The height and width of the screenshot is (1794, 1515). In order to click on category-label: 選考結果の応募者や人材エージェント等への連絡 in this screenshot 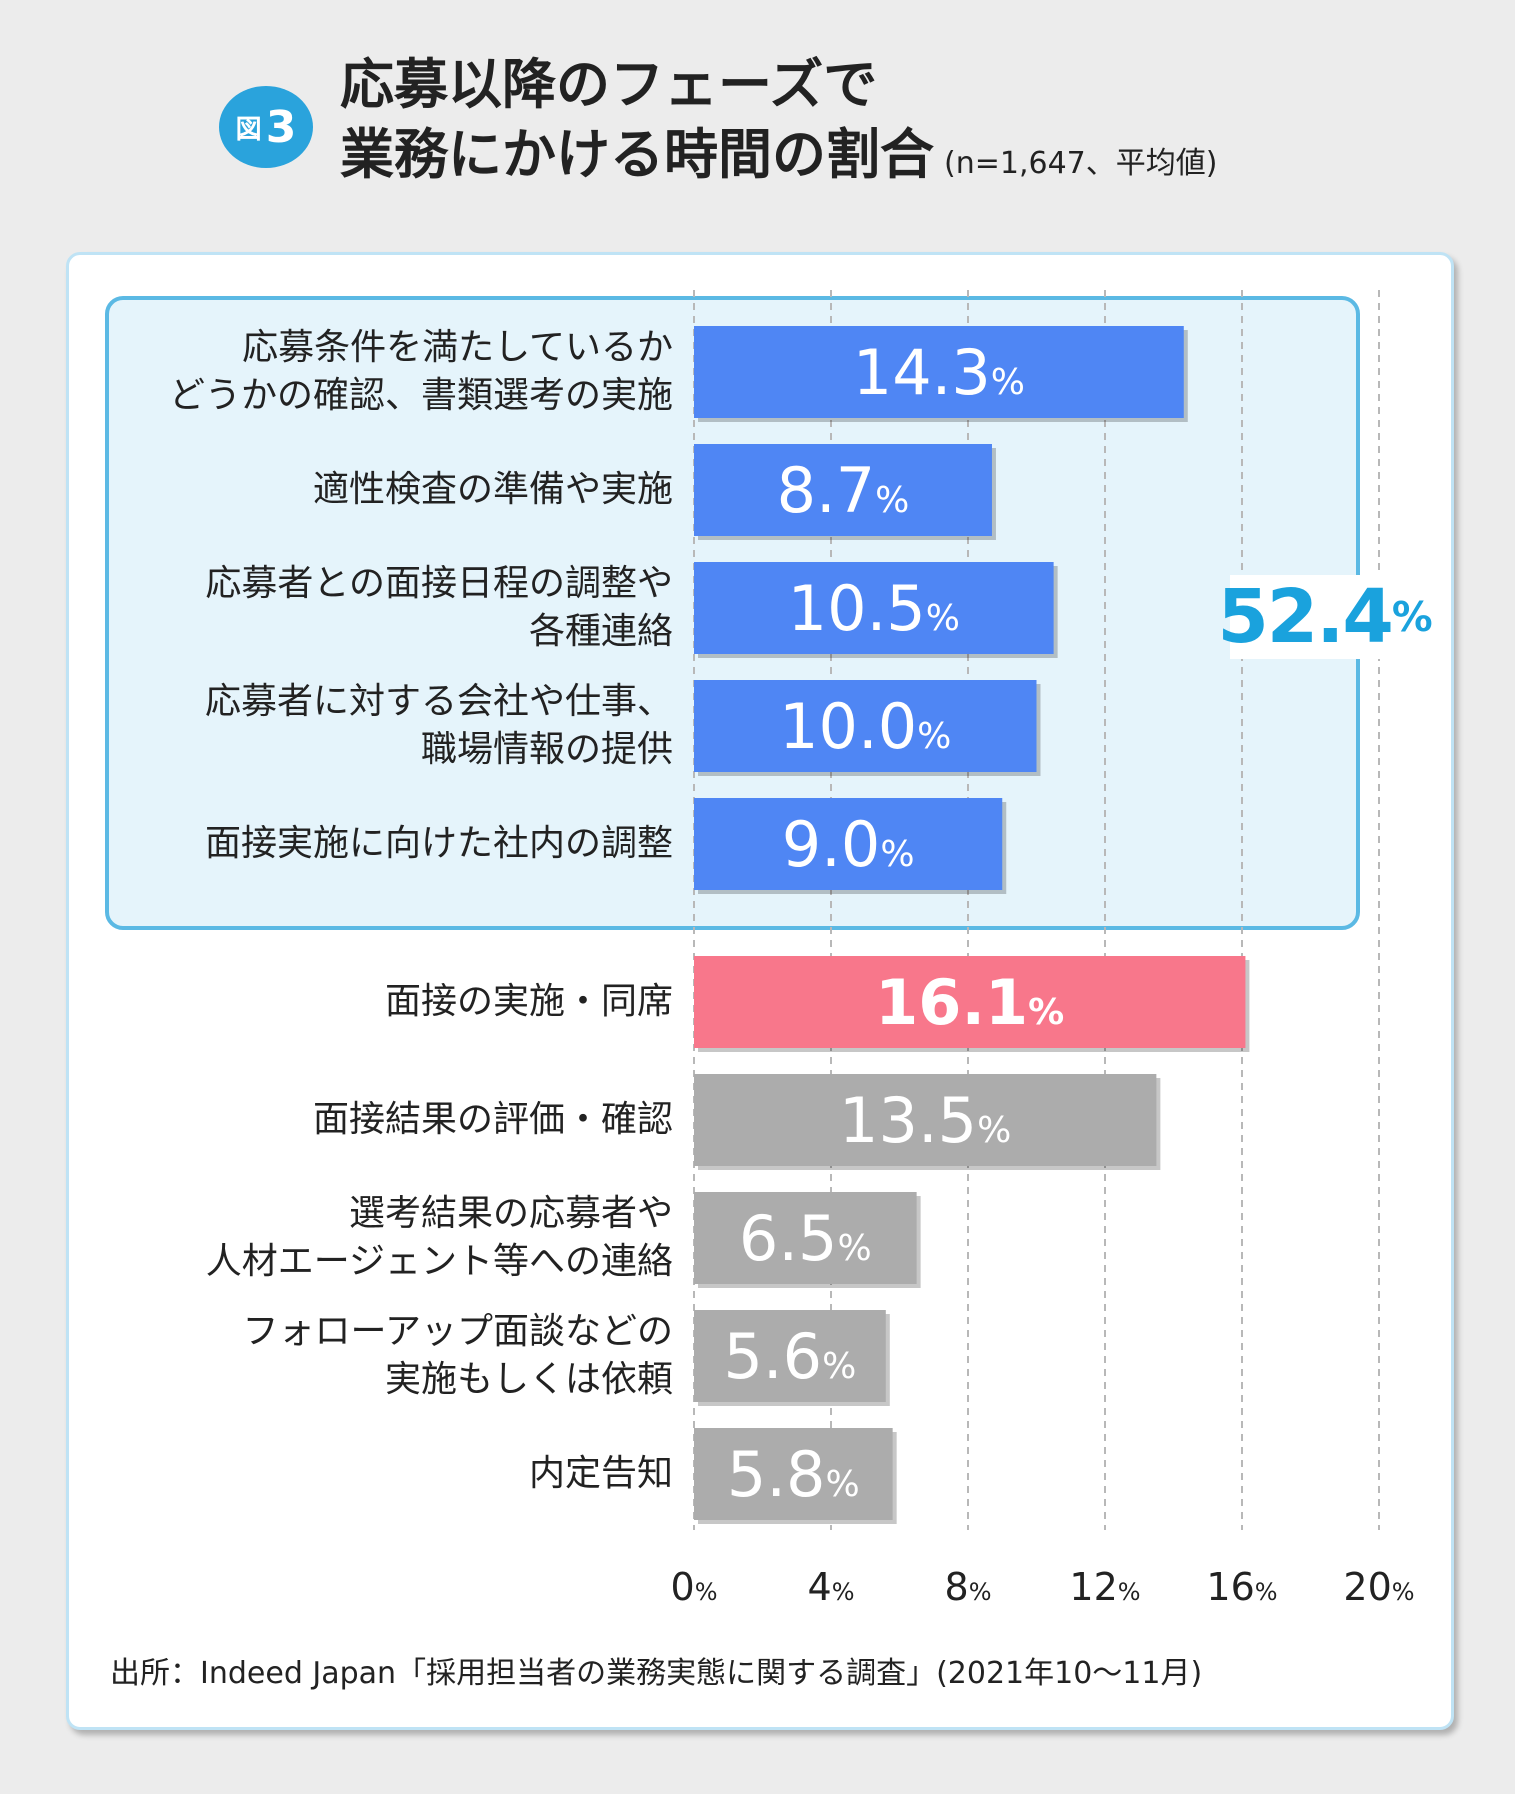, I will do `click(439, 1238)`.